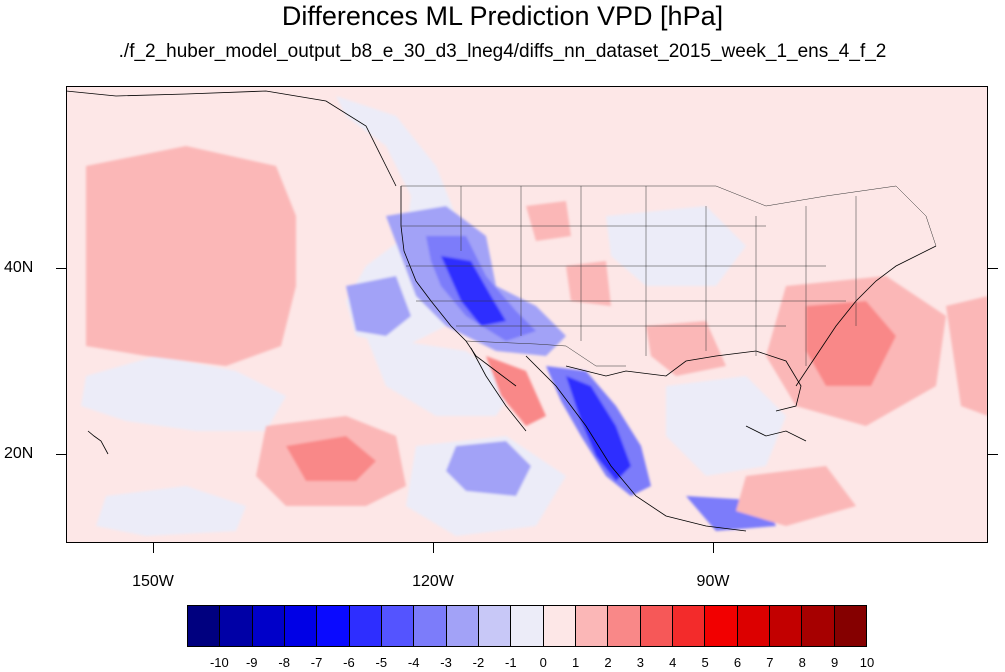 Image resolution: width=1005 pixels, height=672 pixels. What do you see at coordinates (183, 393) in the screenshot?
I see `light-blue-pacific-region` at bounding box center [183, 393].